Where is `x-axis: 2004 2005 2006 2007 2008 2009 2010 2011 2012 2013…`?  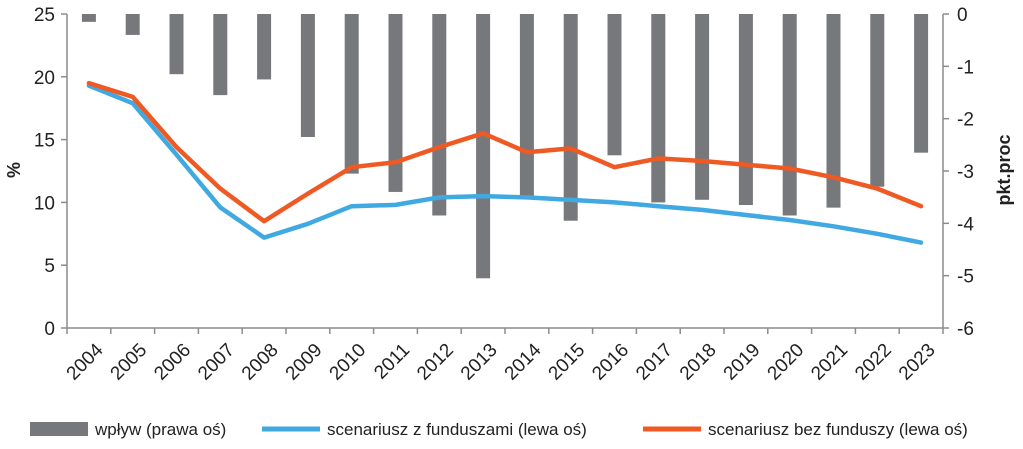
x-axis: 2004 2005 2006 2007 2008 2009 2010 2011 2012 2013… is located at coordinates (503, 356).